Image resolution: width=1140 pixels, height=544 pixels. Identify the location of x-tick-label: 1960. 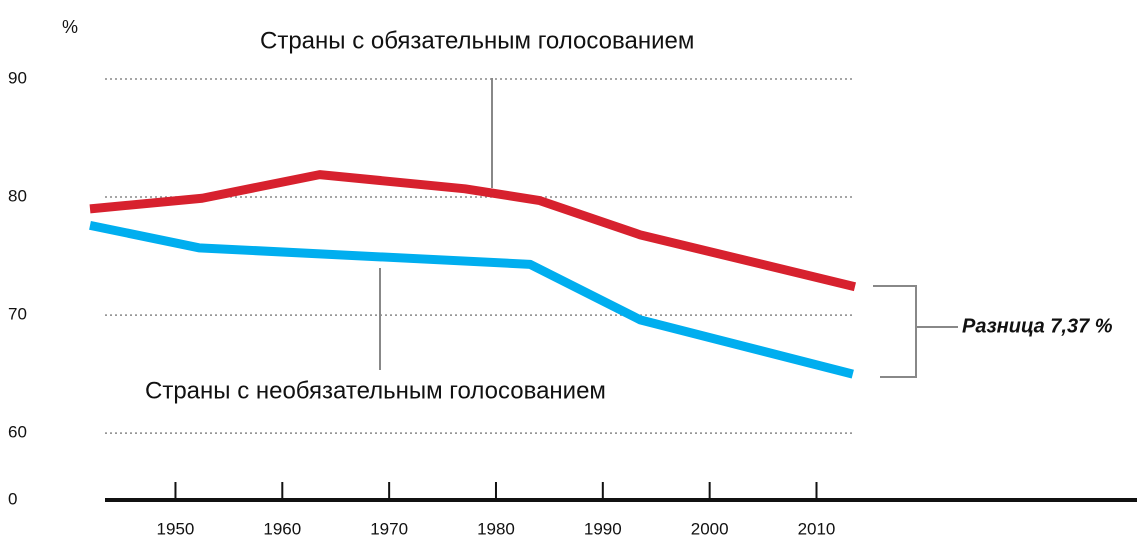
(282, 528).